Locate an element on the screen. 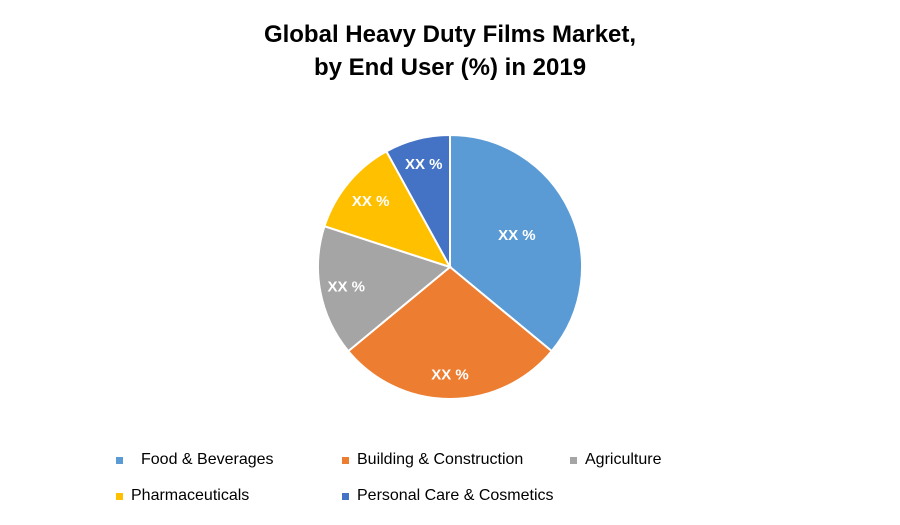 The image size is (900, 525). pie-slice-personal-care-cosmetics is located at coordinates (418, 200).